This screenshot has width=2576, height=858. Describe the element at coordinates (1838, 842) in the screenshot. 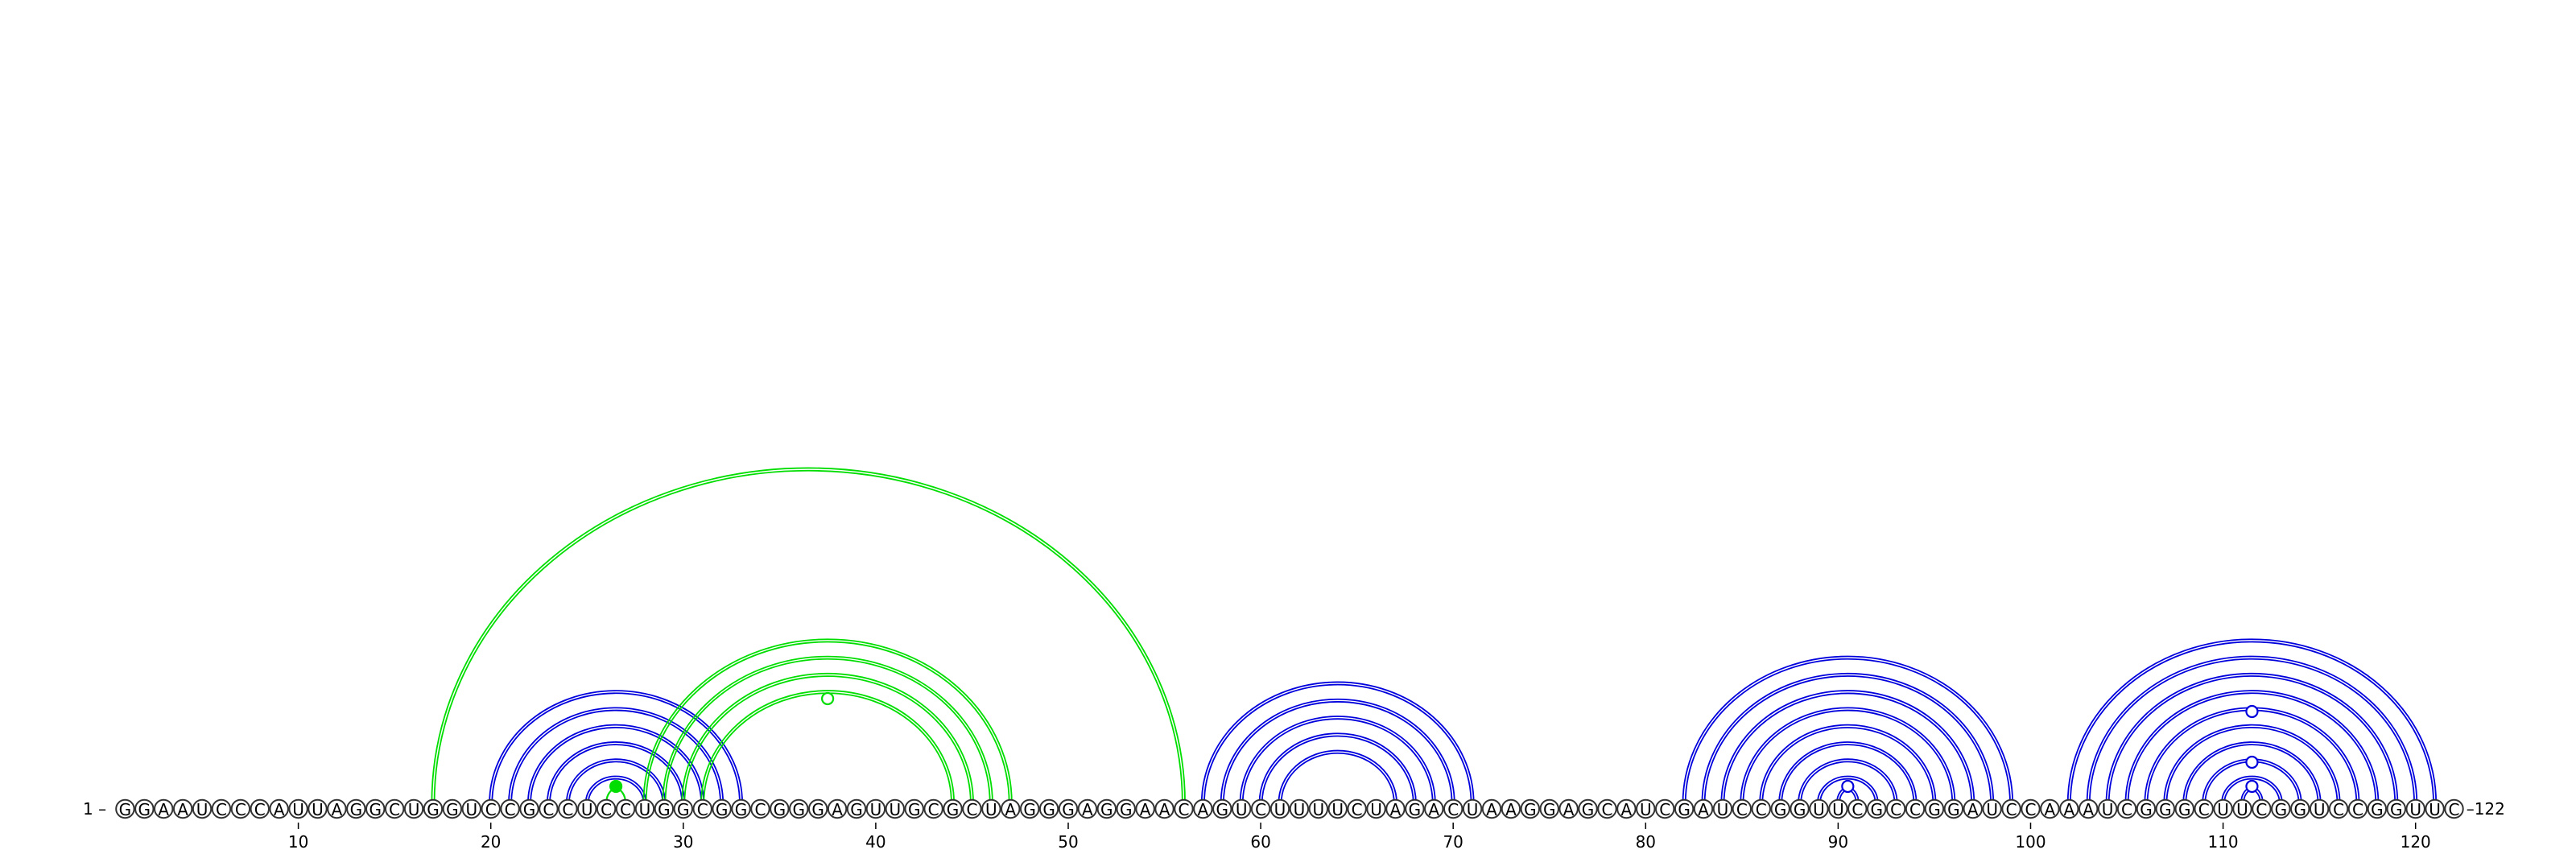

I see `tick-label: 90` at that location.